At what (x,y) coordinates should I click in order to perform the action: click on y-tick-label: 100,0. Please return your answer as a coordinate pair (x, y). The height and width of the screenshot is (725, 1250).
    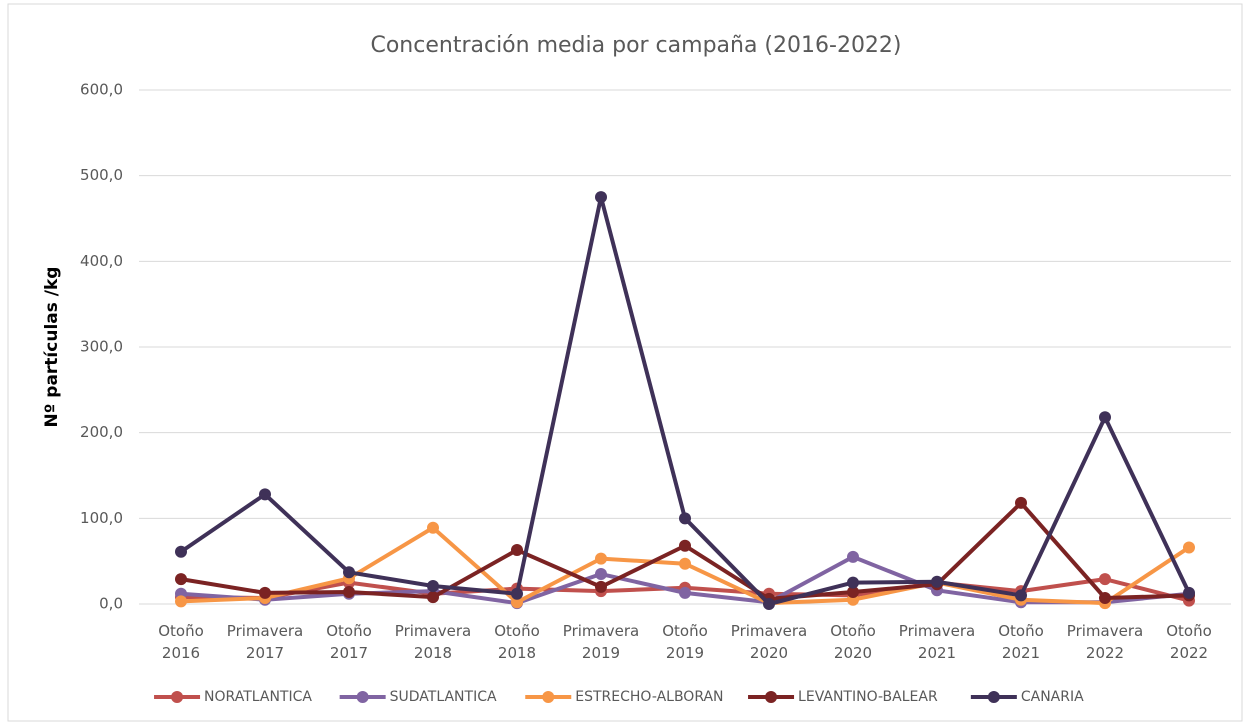
    Looking at the image, I should click on (101, 518).